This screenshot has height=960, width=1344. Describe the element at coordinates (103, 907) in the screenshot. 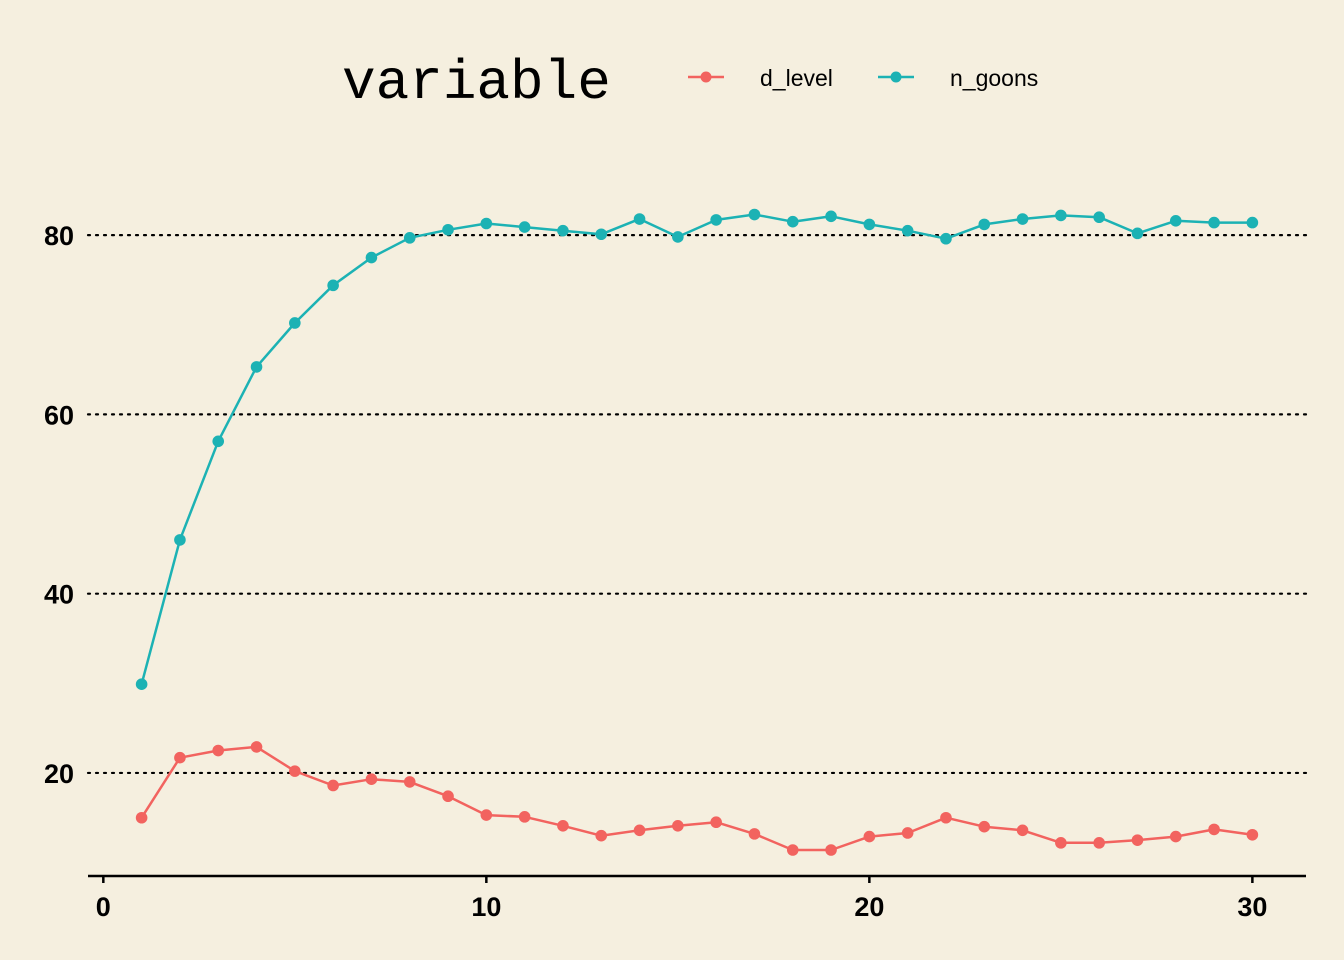

I see `x-tick-label: 0` at that location.